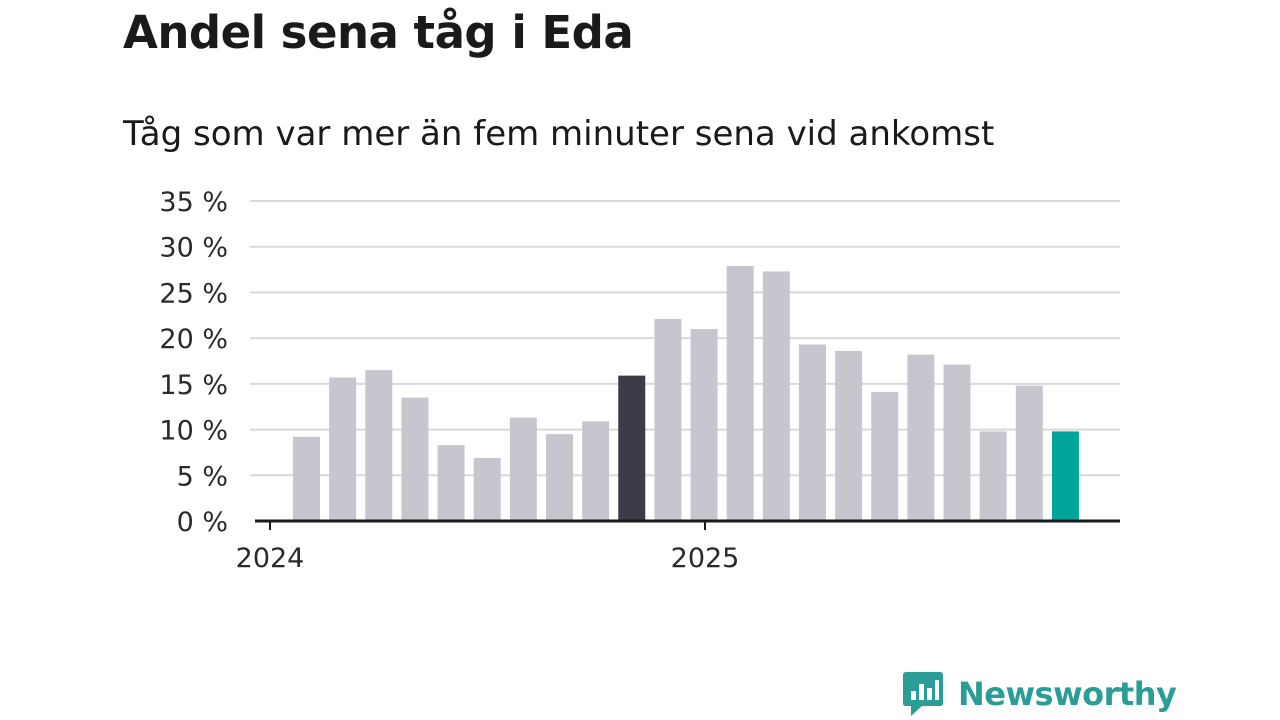 This screenshot has height=720, width=1280. I want to click on x-tick-label: 2024, so click(270, 558).